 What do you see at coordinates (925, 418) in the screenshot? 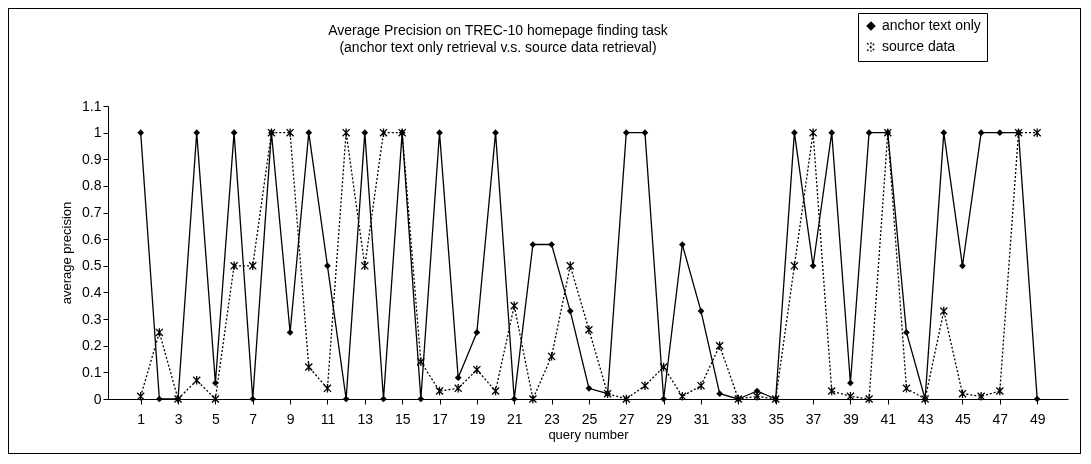
I see `x-tick-label: 43` at bounding box center [925, 418].